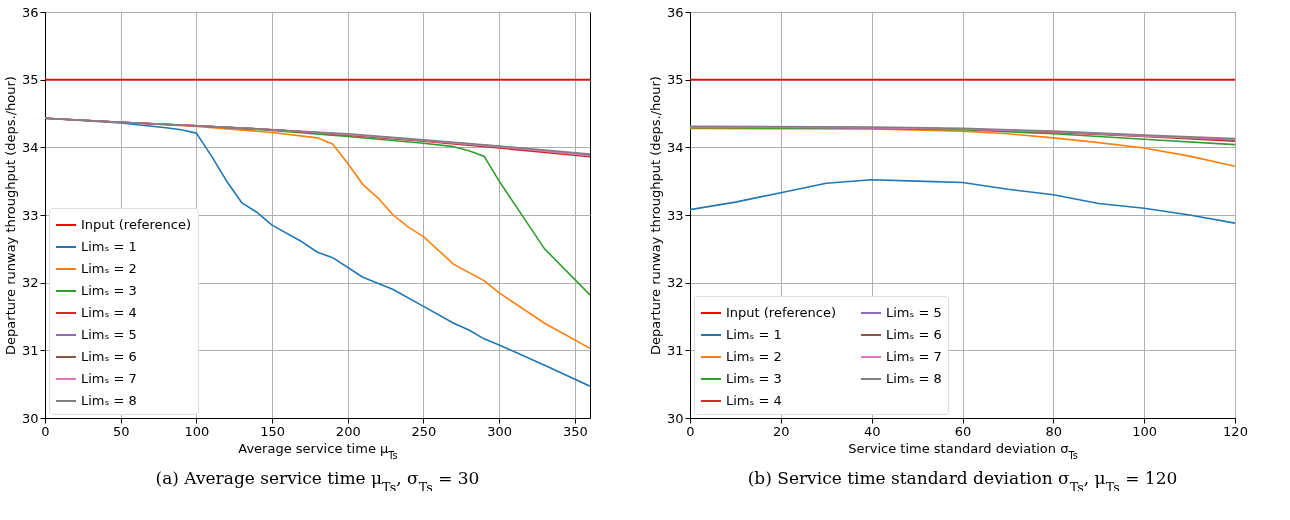 The width and height of the screenshot is (1290, 520). I want to click on x-tick-label: 300, so click(500, 431).